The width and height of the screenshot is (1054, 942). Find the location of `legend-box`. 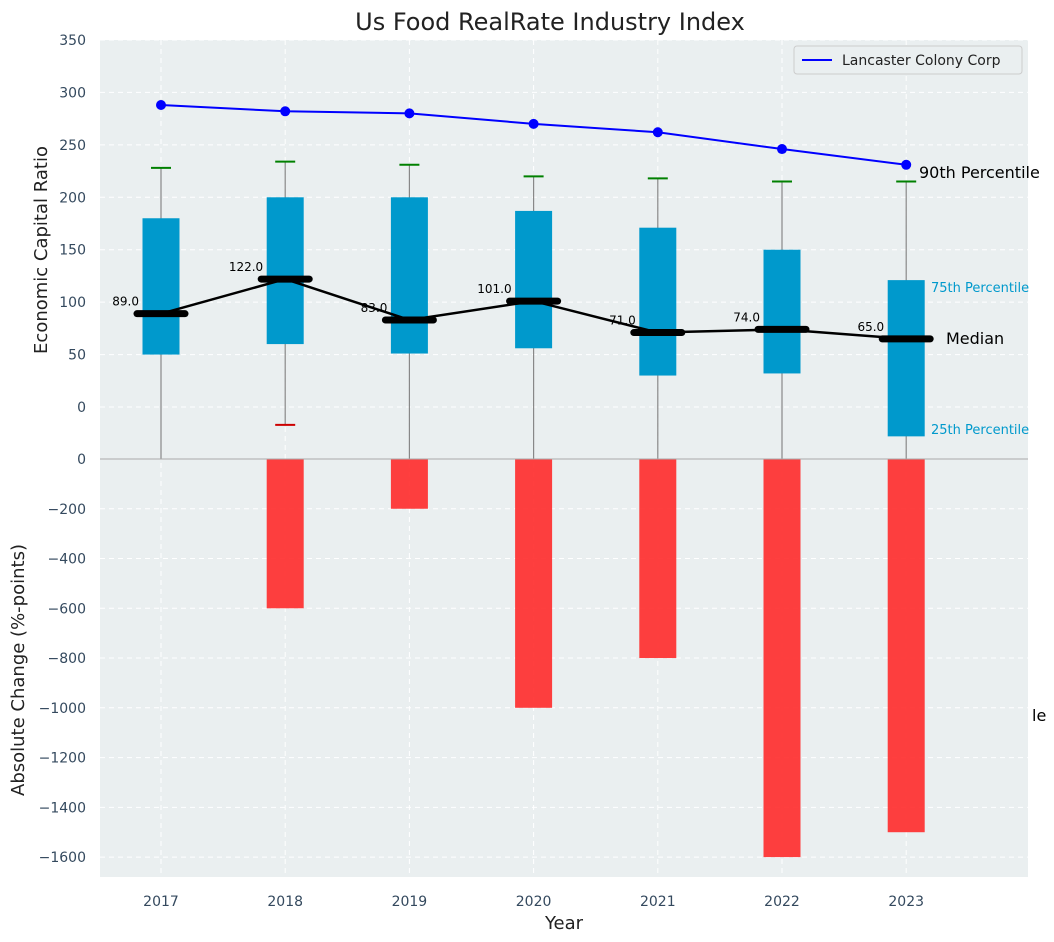

legend-box is located at coordinates (908, 60).